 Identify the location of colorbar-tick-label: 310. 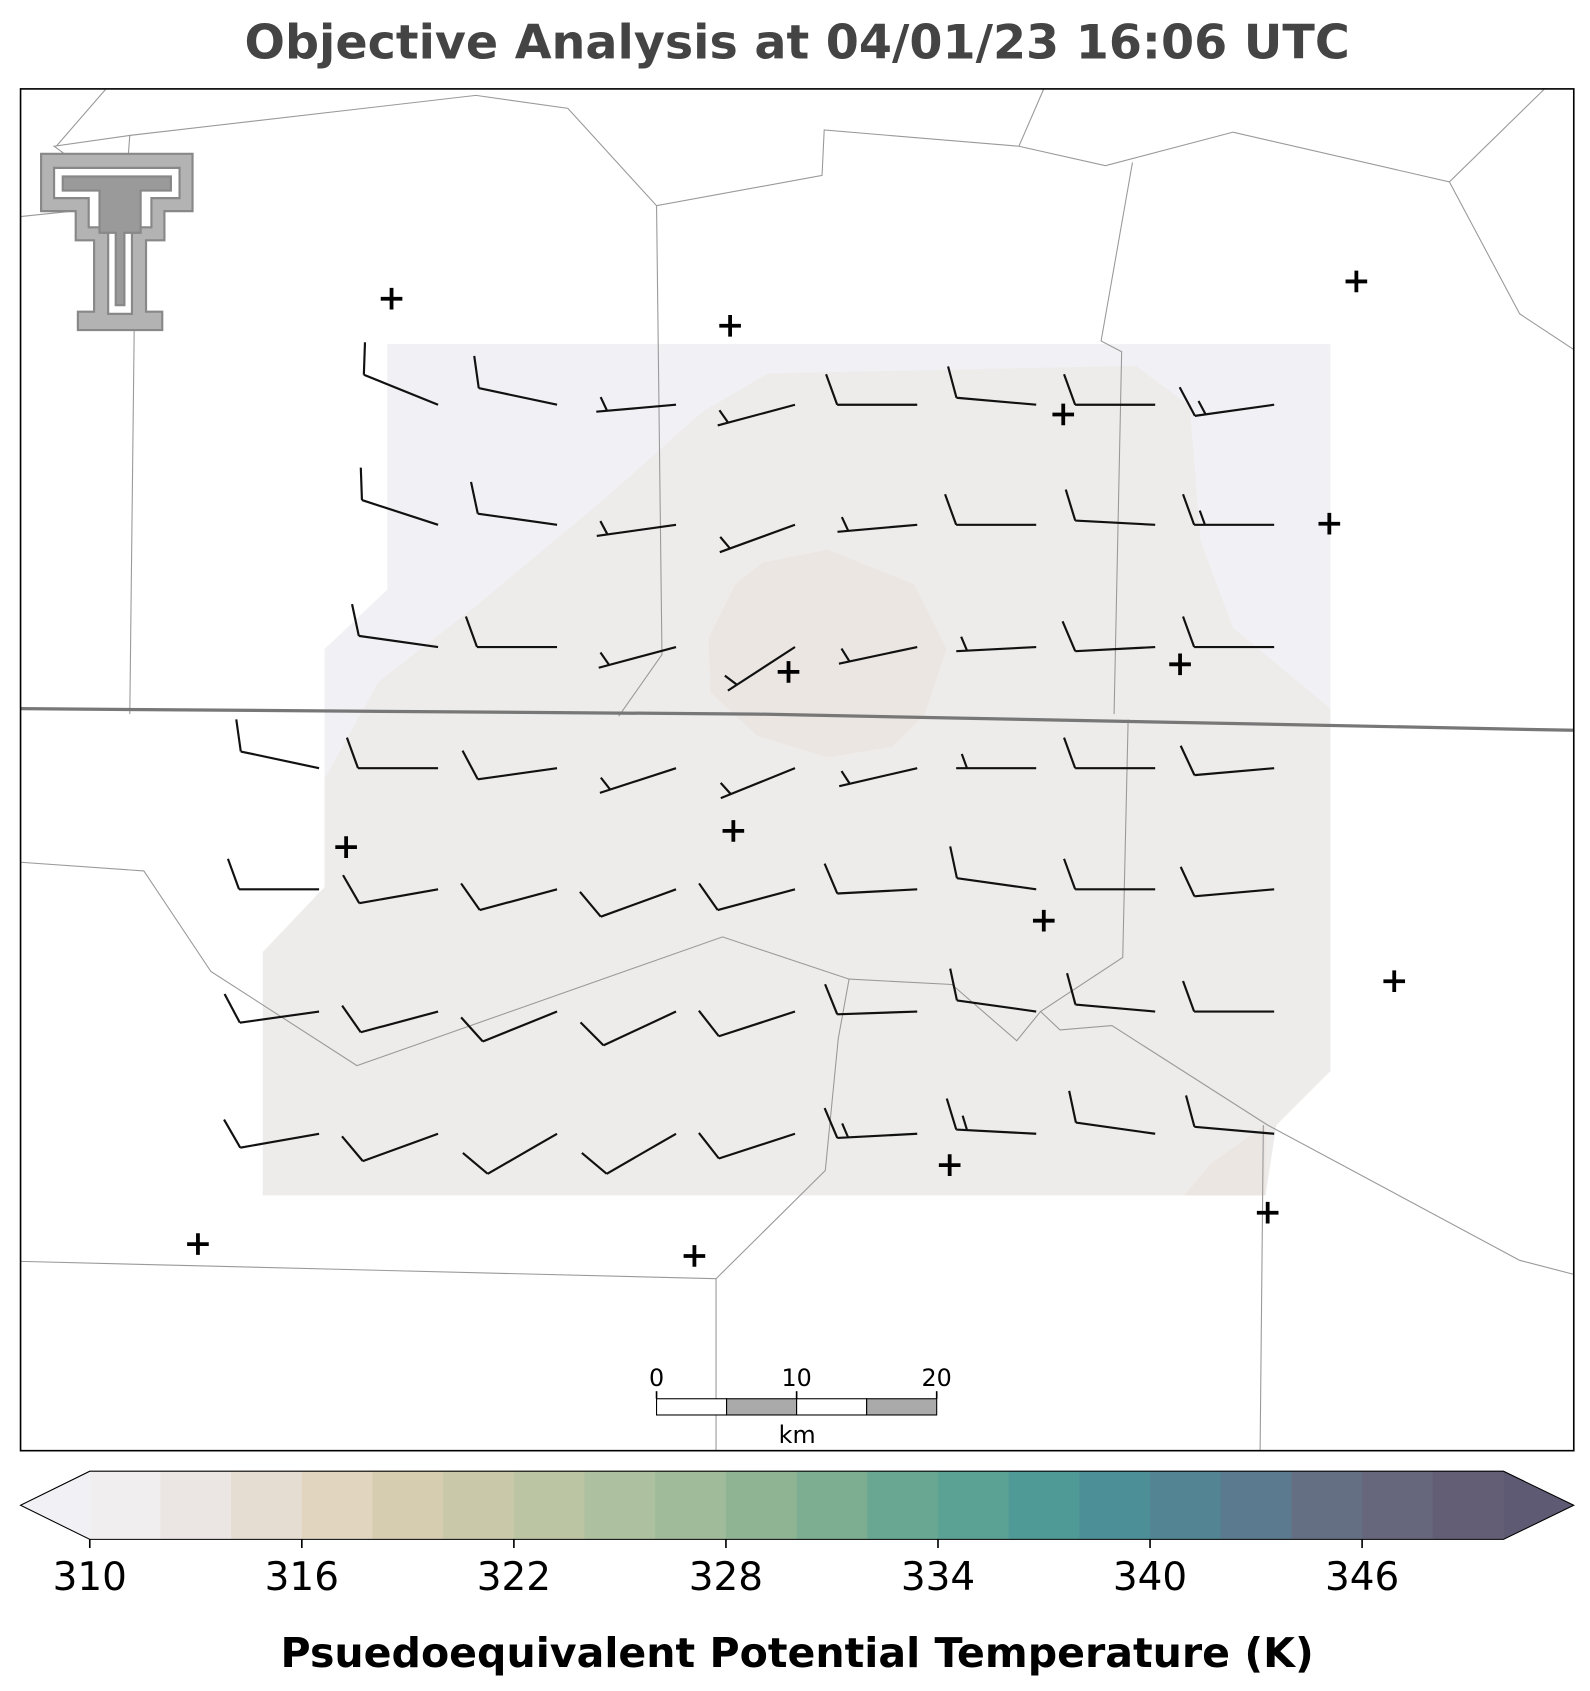
(90, 1577).